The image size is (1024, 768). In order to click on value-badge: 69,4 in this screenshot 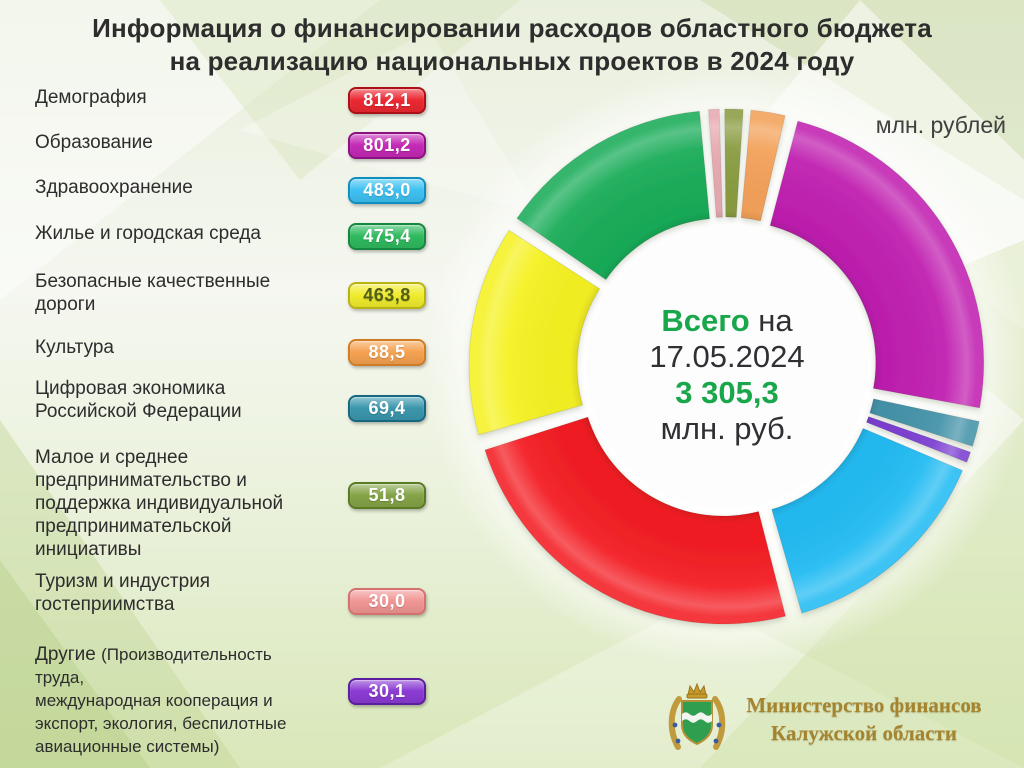, I will do `click(387, 408)`.